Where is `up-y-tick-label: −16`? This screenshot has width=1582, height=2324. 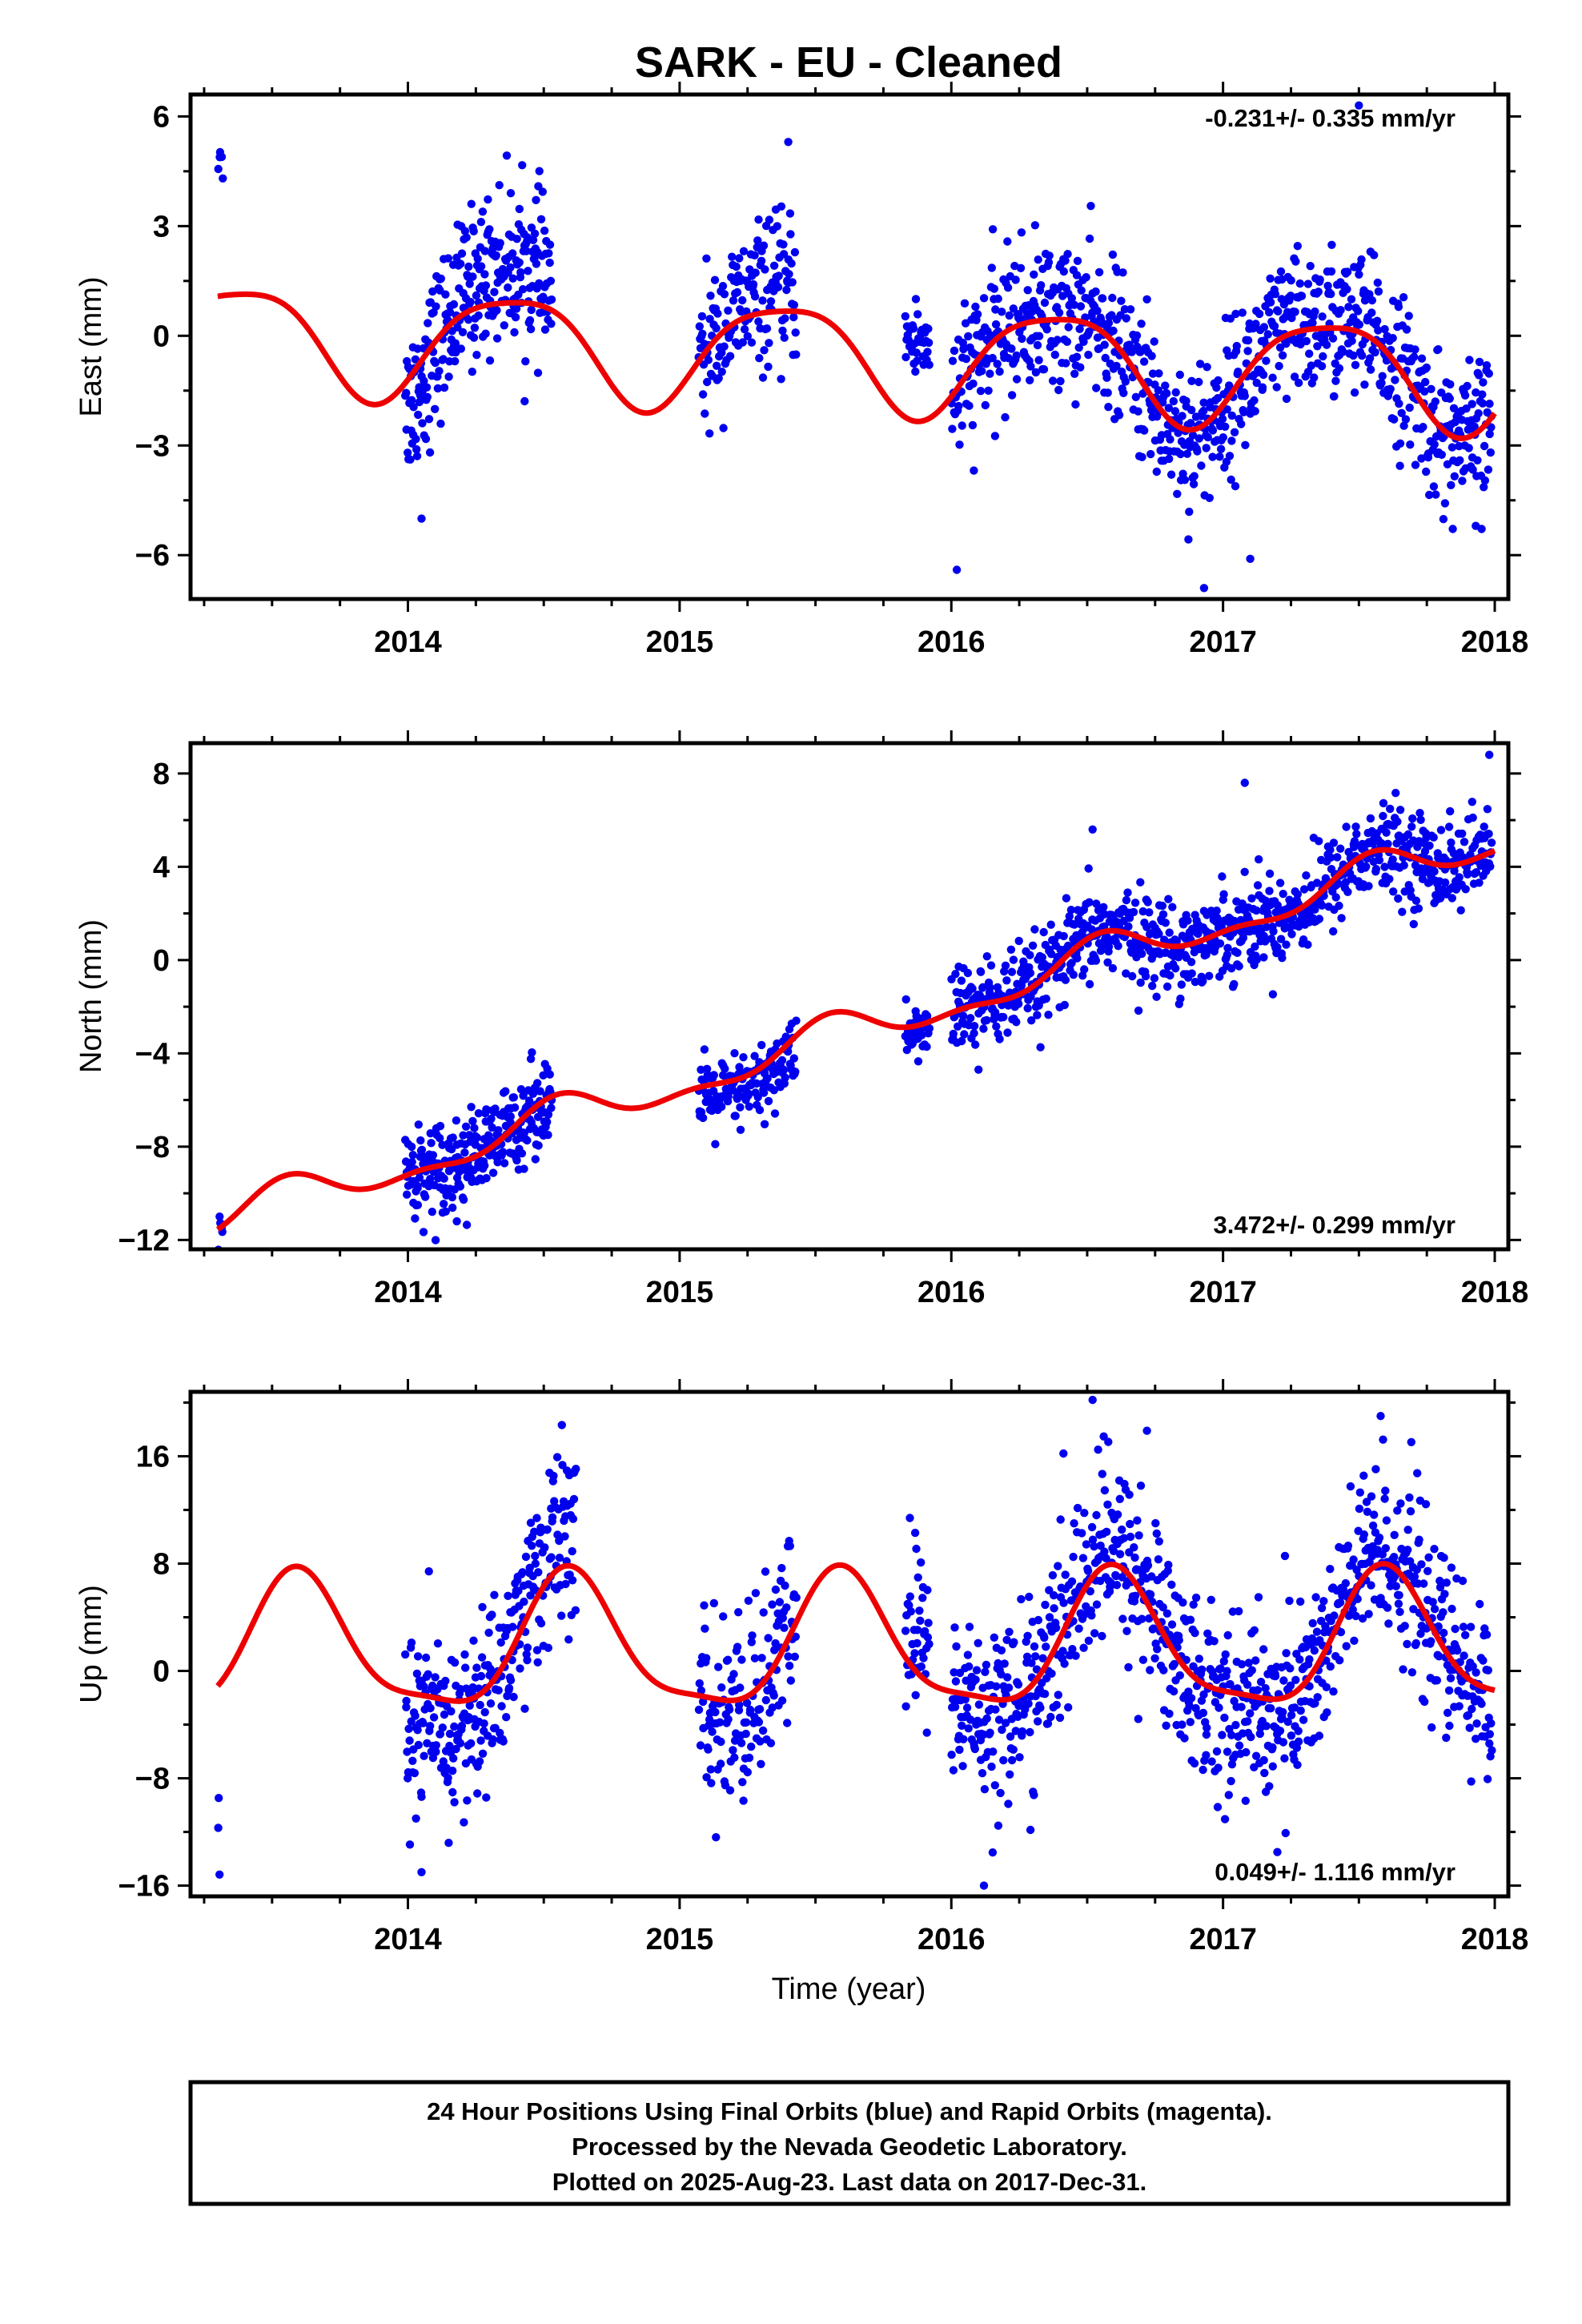
up-y-tick-label: −16 is located at coordinates (144, 1887).